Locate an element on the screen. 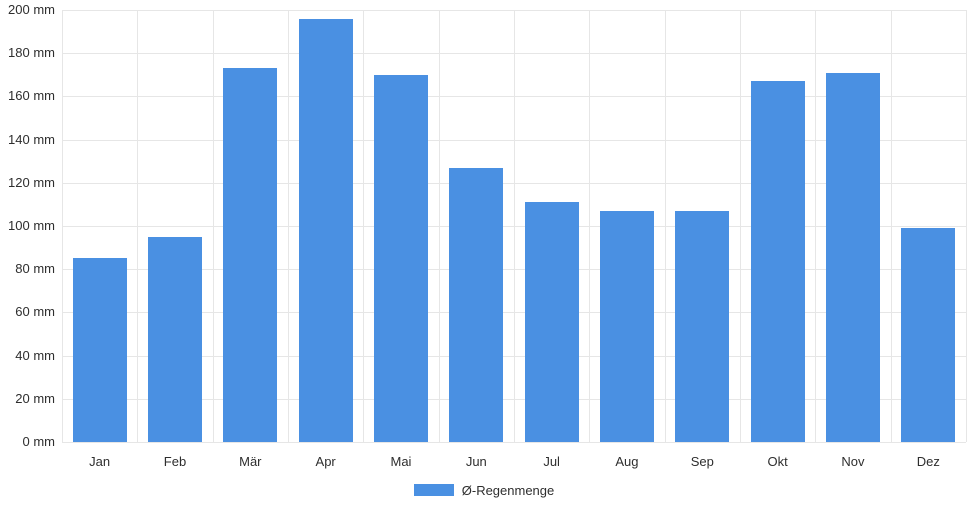 Image resolution: width=968 pixels, height=508 pixels. bar-sep is located at coordinates (702, 326).